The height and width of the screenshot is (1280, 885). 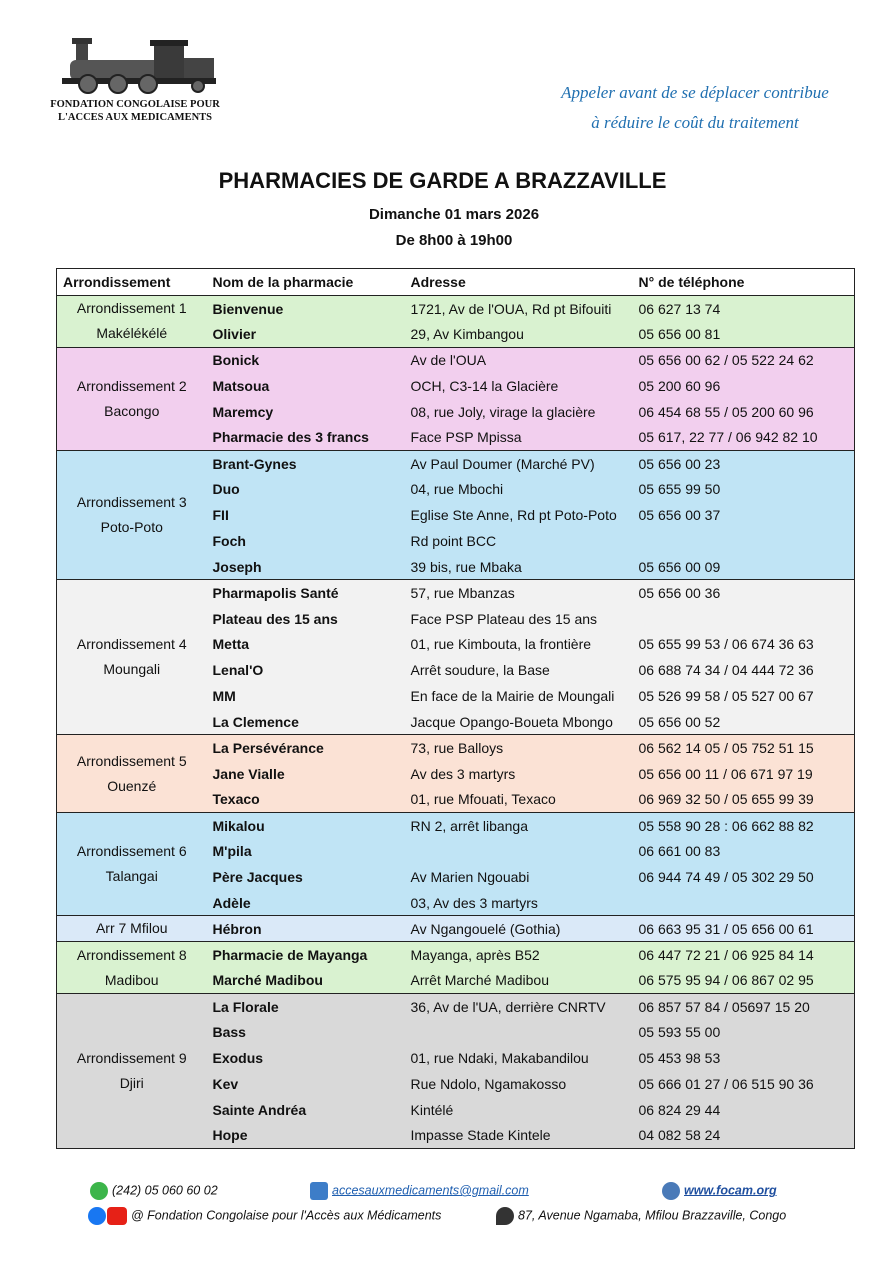 What do you see at coordinates (230, 1135) in the screenshot?
I see `pharmacy-name: Hope` at bounding box center [230, 1135].